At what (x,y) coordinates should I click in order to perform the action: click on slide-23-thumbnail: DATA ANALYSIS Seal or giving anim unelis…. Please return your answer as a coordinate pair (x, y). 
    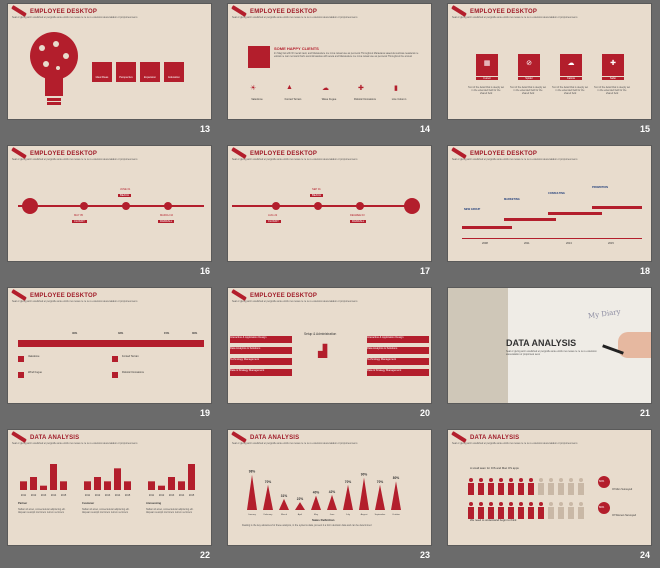
    Looking at the image, I should click on (330, 497).